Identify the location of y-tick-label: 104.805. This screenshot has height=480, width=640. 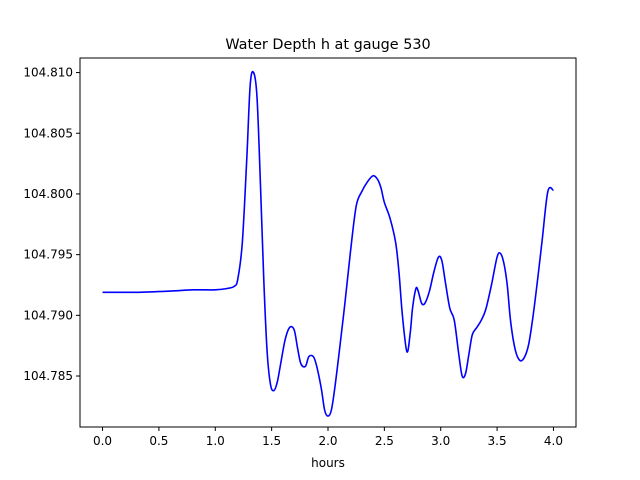
(48, 133).